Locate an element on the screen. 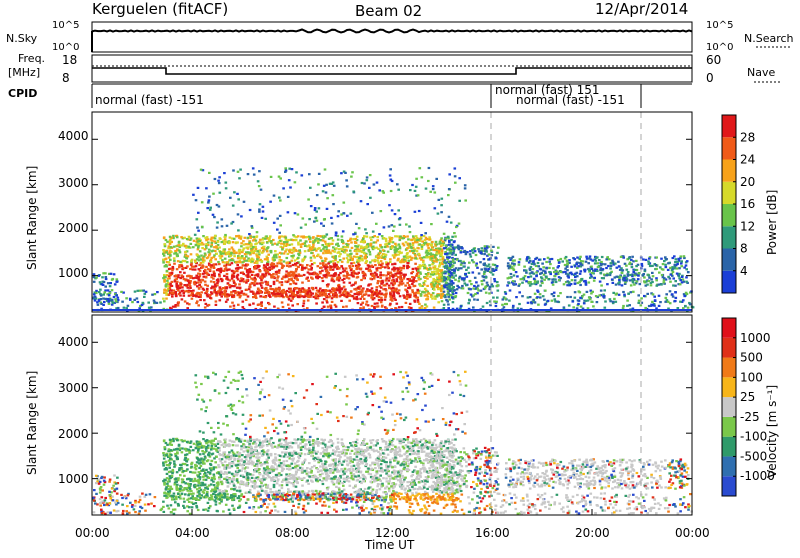 Image resolution: width=800 pixels, height=558 pixels. power-ytick-4000: 4000 is located at coordinates (73, 136).